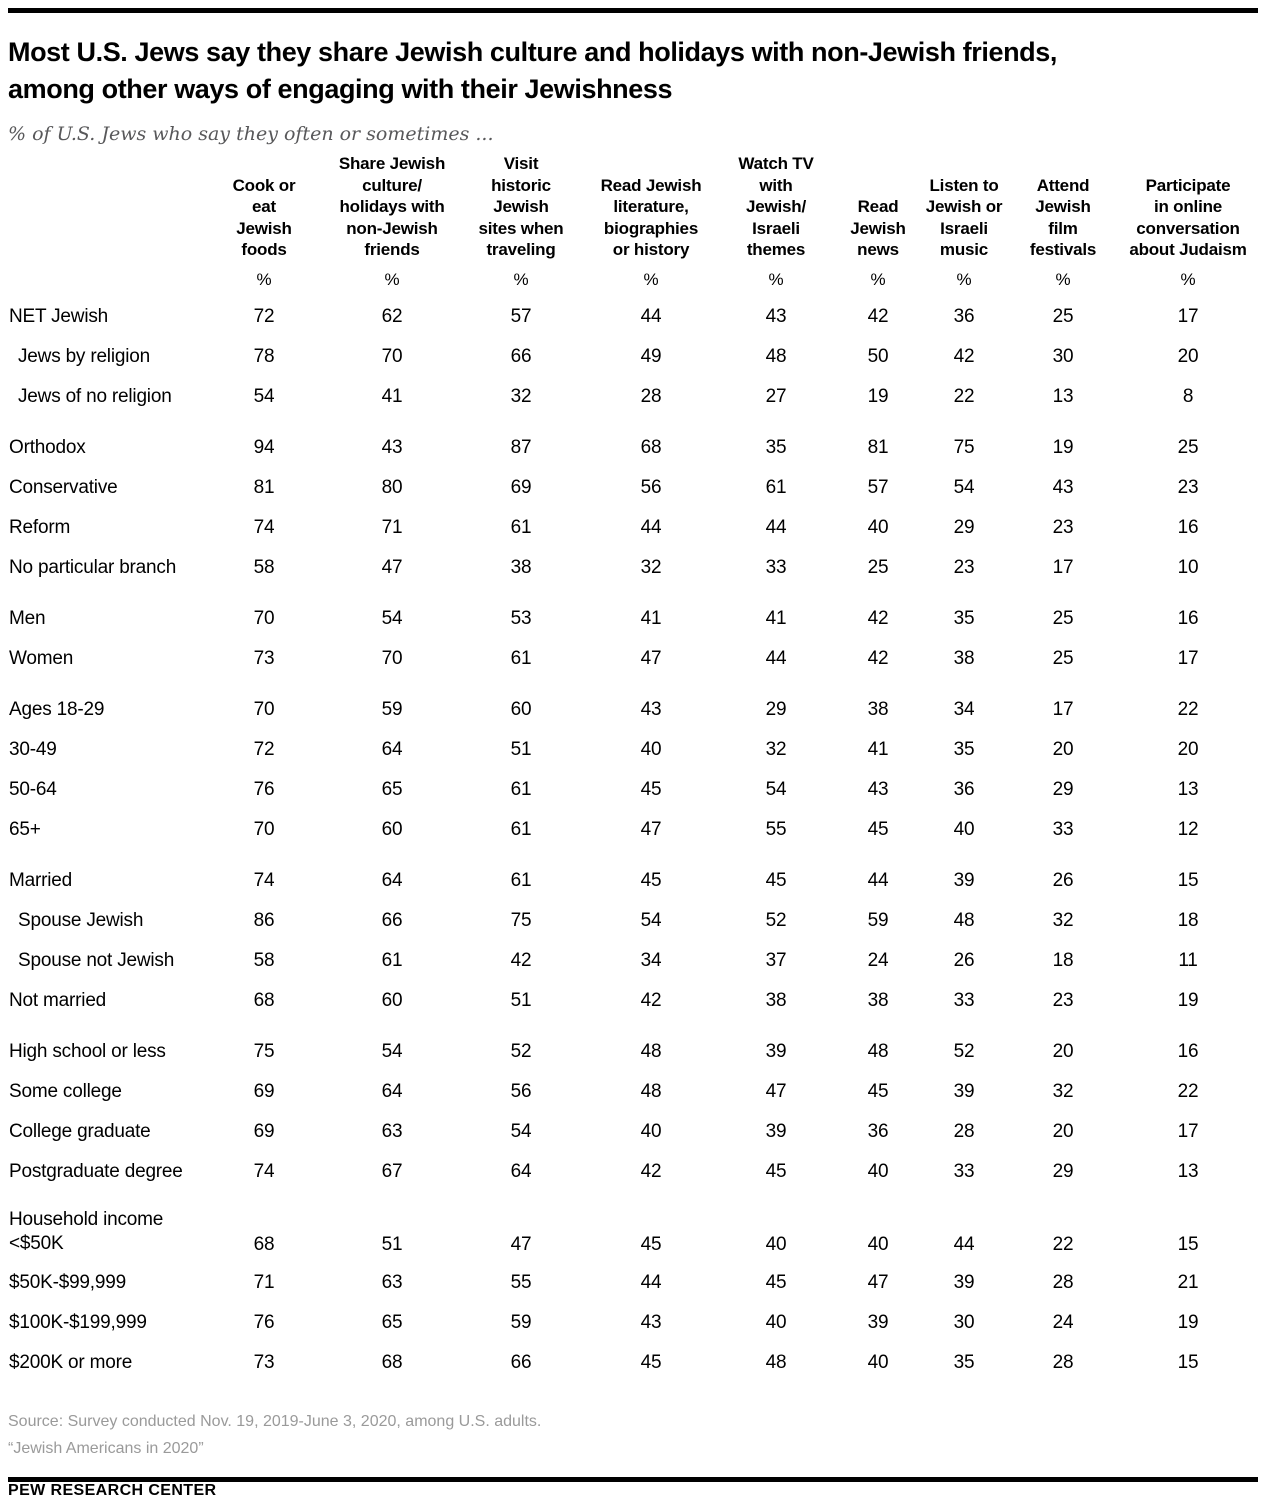 This screenshot has height=1500, width=1280. Describe the element at coordinates (633, 1172) in the screenshot. I see `table-row: Postgraduate degree 74 67 64 42 45 40 33 29 13` at that location.